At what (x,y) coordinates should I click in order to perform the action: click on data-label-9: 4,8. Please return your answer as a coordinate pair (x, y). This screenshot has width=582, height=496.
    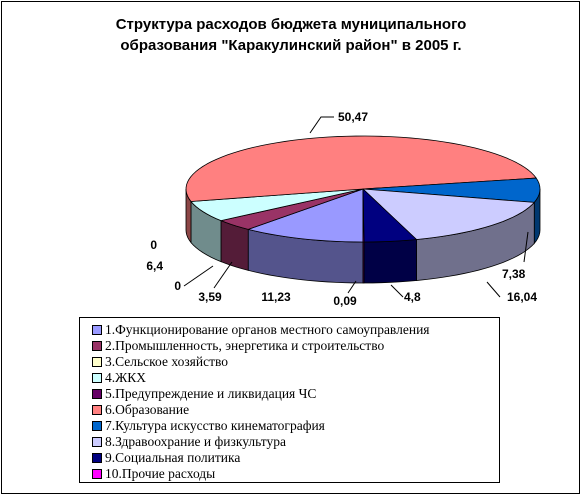
    Looking at the image, I should click on (412, 297).